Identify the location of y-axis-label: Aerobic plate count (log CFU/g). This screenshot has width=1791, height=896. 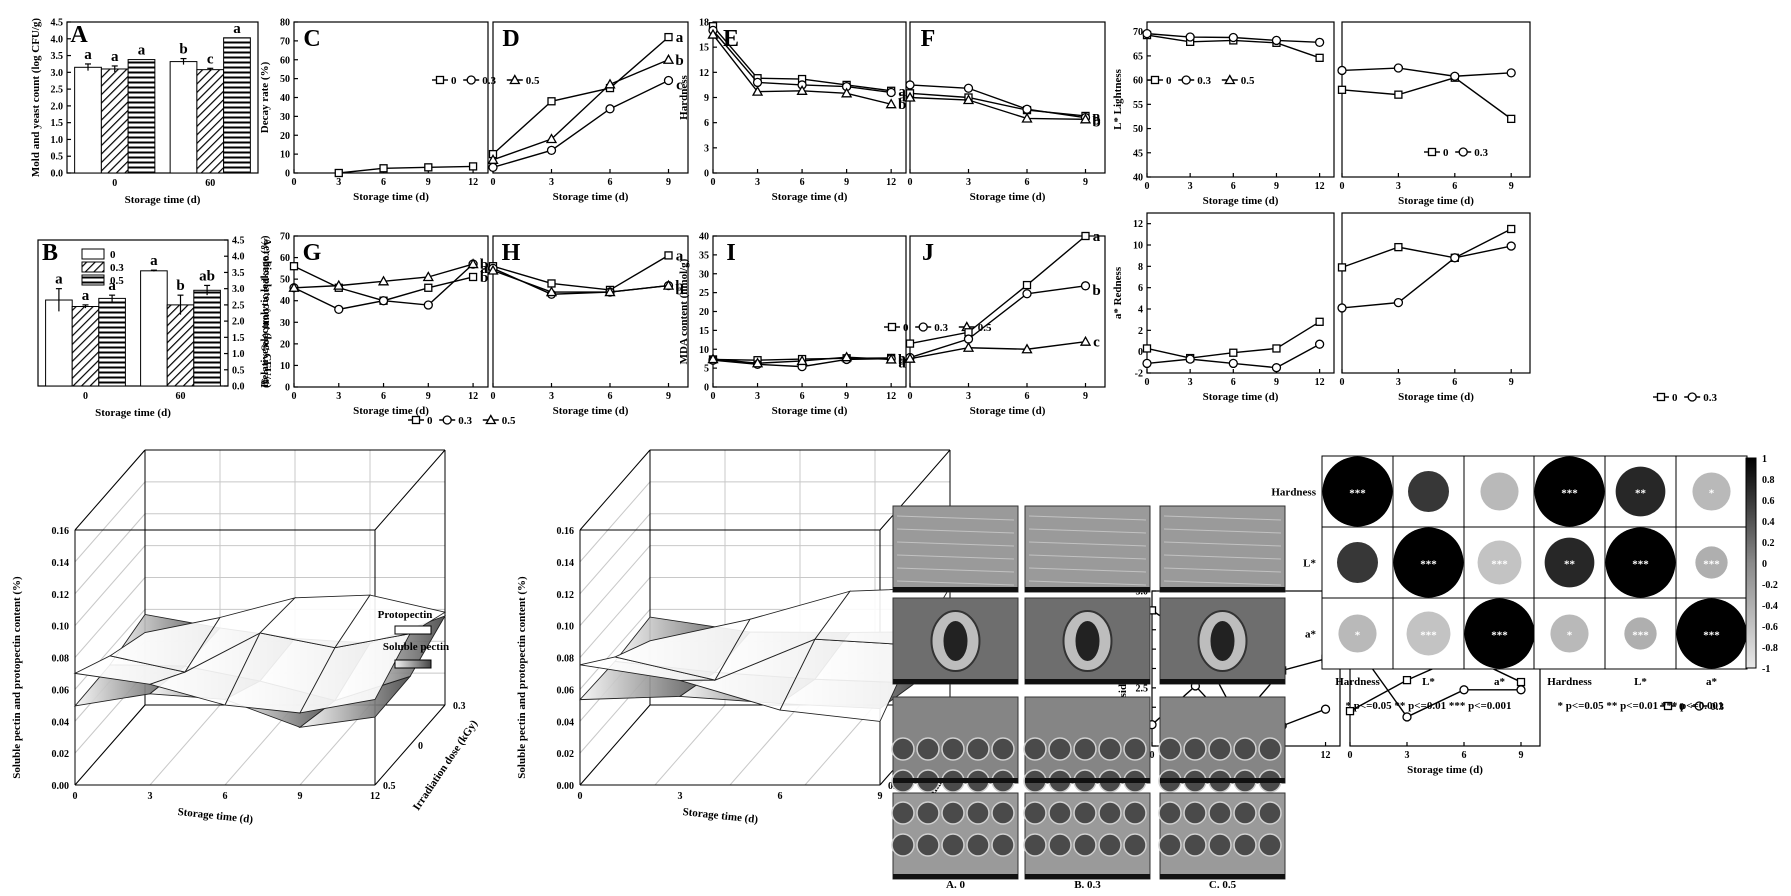
(267, 313).